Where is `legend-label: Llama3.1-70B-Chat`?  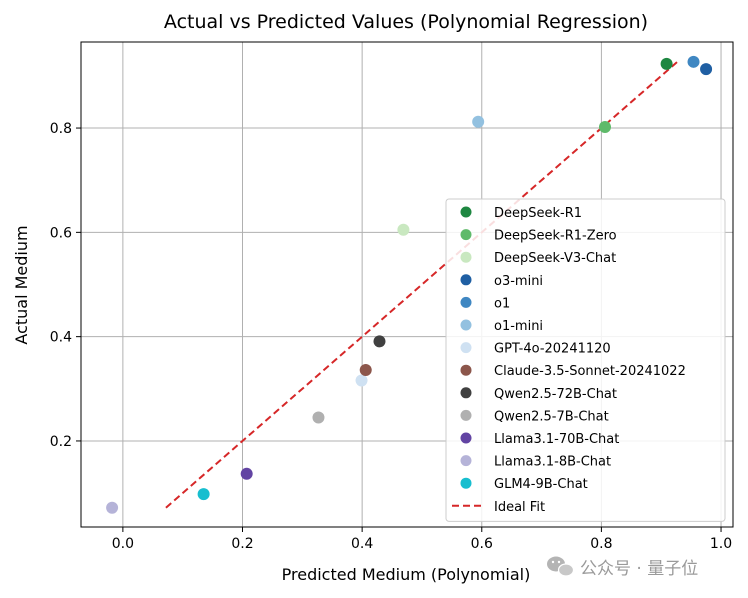
legend-label: Llama3.1-70B-Chat is located at coordinates (556, 439).